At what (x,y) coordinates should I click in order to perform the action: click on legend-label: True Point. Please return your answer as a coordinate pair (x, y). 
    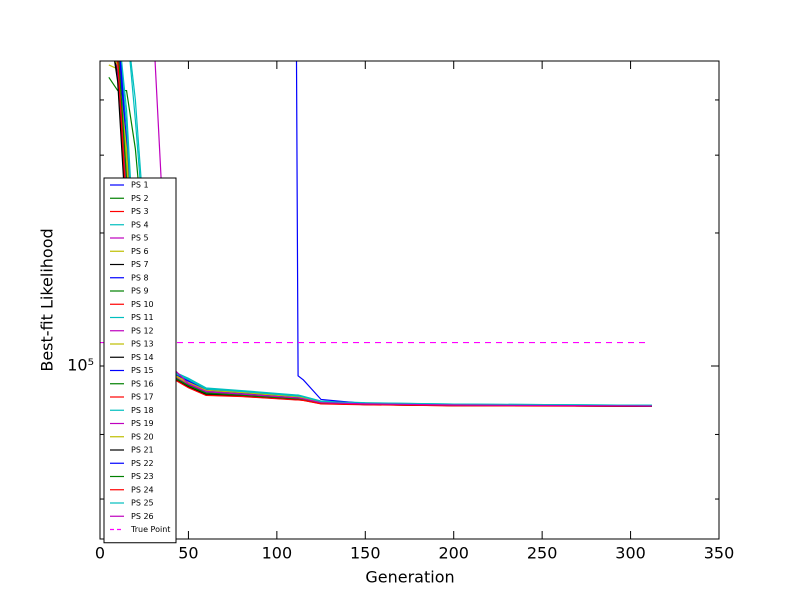
    Looking at the image, I should click on (150, 529).